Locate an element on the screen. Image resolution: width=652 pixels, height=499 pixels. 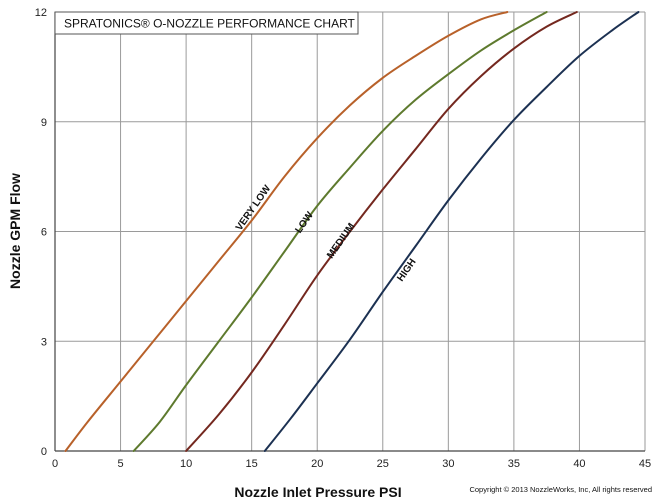
y-tick-label: 9 is located at coordinates (44, 123).